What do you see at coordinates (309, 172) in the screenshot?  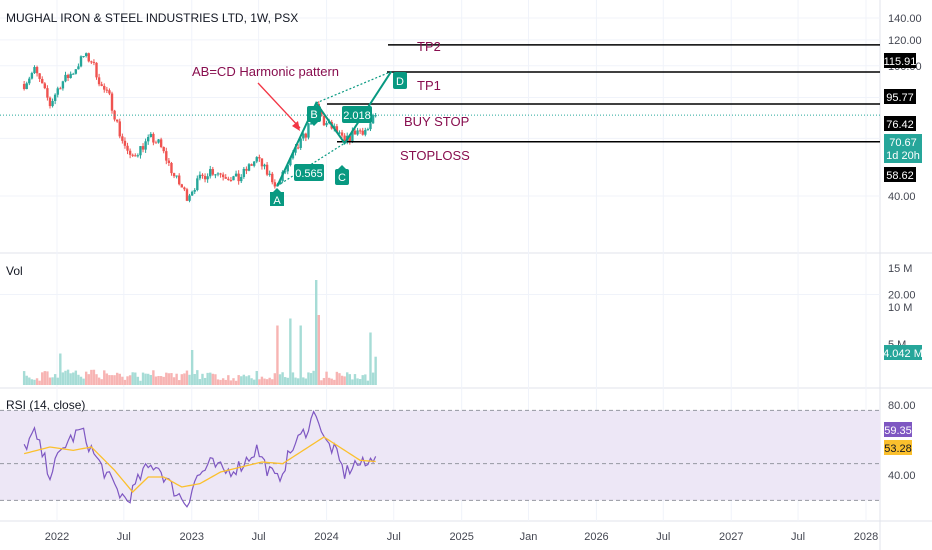 I see `ratio-bc-badge: 0.565` at bounding box center [309, 172].